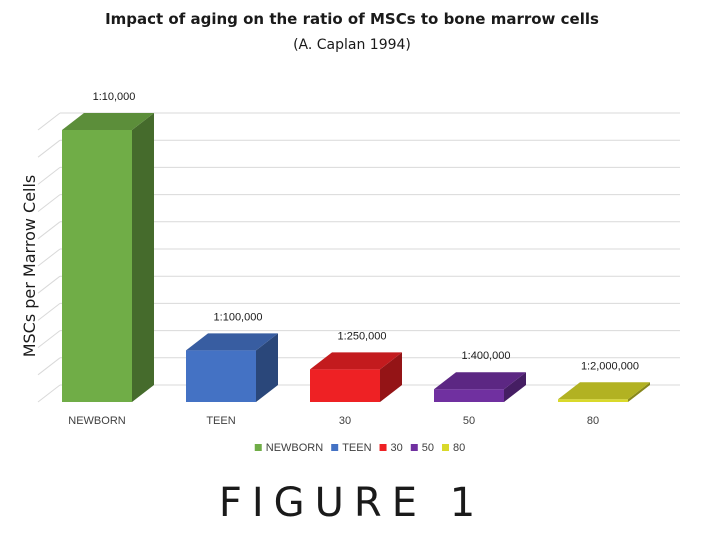 Image resolution: width=704 pixels, height=546 pixels. Describe the element at coordinates (345, 421) in the screenshot. I see `x-tick-label: 30` at that location.